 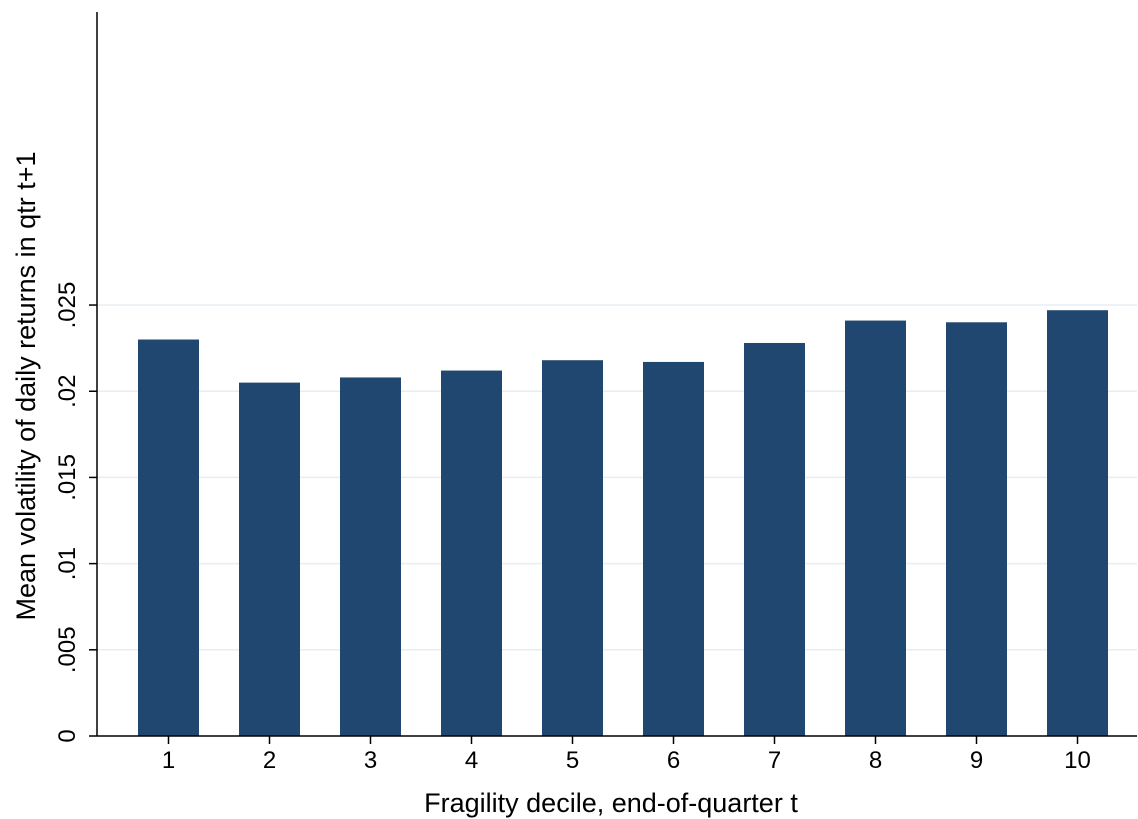 What do you see at coordinates (774, 760) in the screenshot?
I see `x-tick-label: 7` at bounding box center [774, 760].